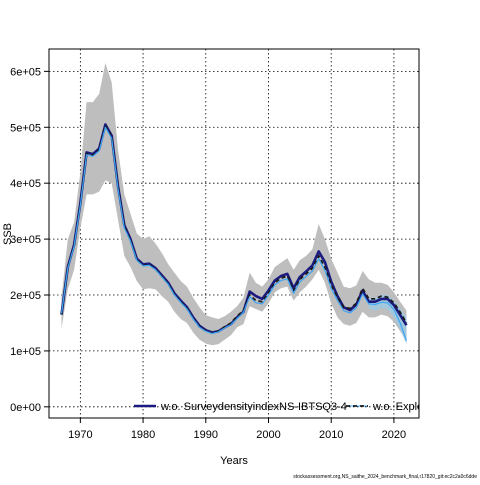 The height and width of the screenshot is (485, 480). Describe the element at coordinates (331, 435) in the screenshot. I see `x-tick-label: 2010` at that location.